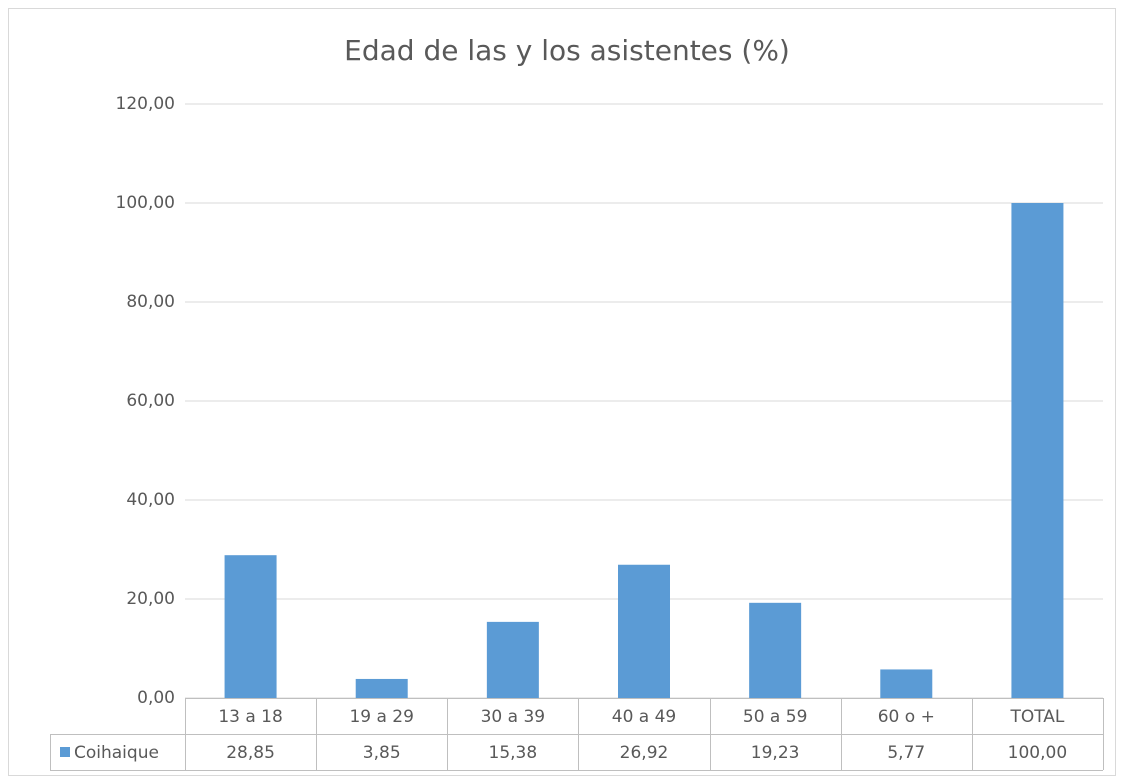 This screenshot has height=784, width=1124. I want to click on x-tick-label: TOTAL, so click(1036, 717).